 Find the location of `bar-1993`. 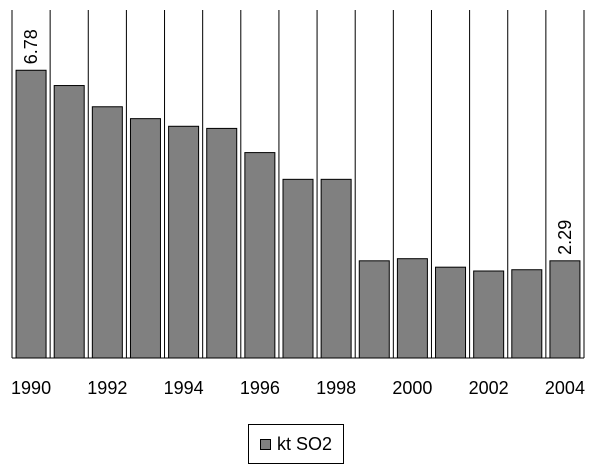

bar-1993 is located at coordinates (145, 238).